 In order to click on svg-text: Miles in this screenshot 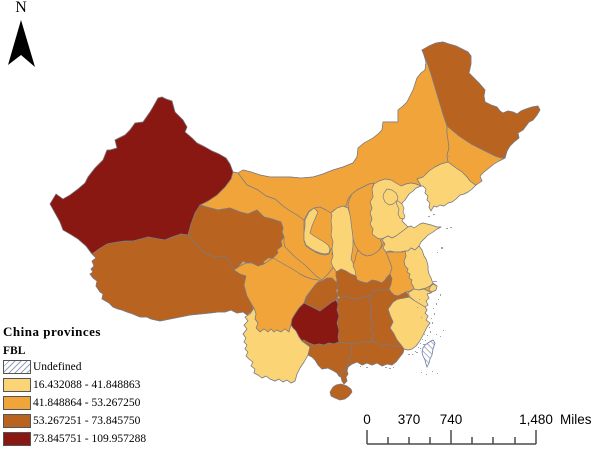, I will do `click(576, 419)`.